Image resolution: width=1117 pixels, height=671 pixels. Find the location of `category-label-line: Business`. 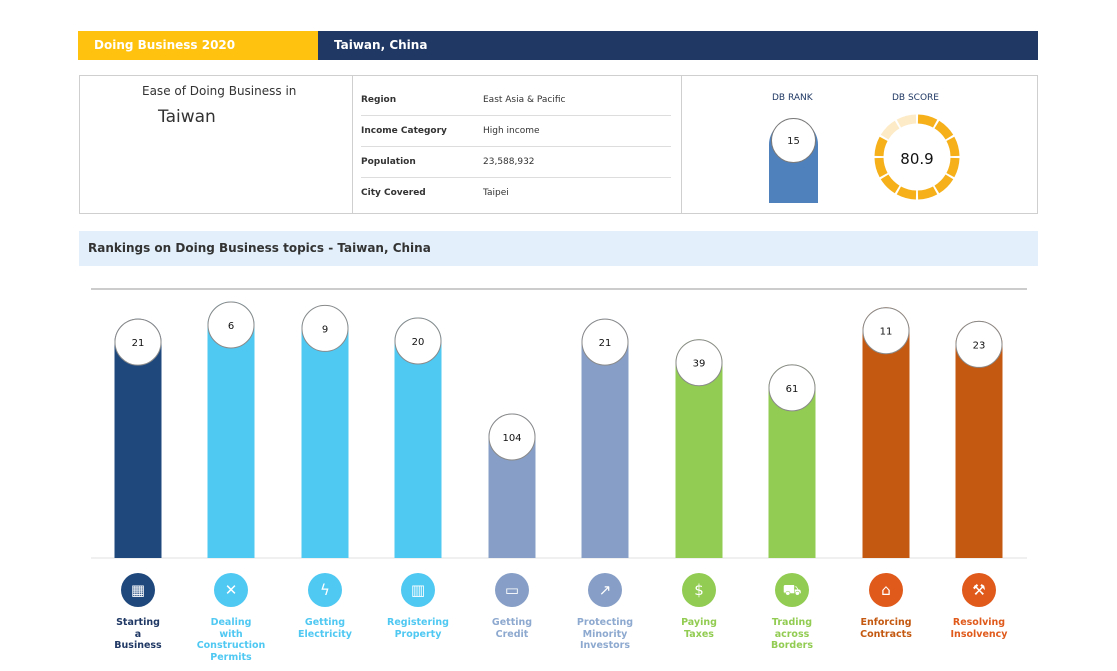

category-label-line: Business is located at coordinates (138, 645).